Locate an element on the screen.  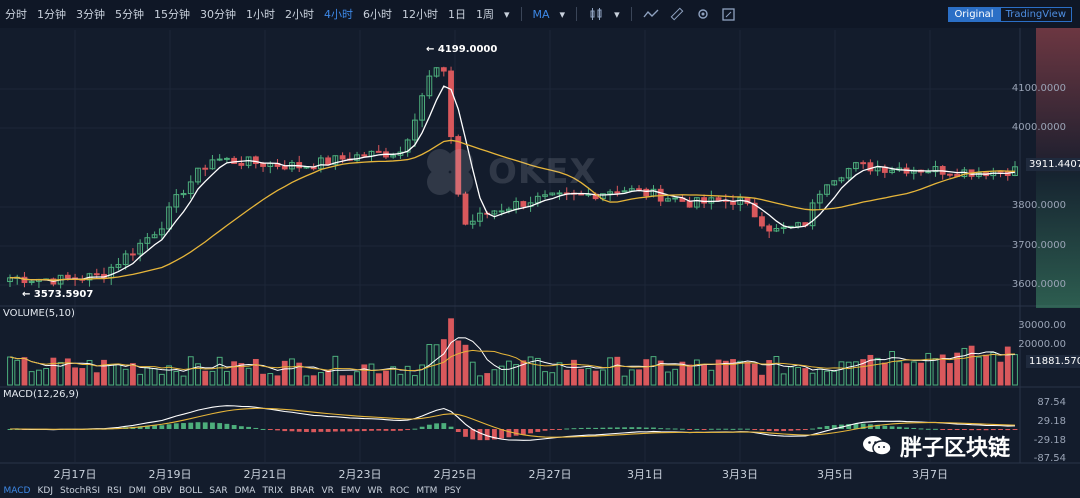
timeframe-item: 4小时 is located at coordinates (338, 14).